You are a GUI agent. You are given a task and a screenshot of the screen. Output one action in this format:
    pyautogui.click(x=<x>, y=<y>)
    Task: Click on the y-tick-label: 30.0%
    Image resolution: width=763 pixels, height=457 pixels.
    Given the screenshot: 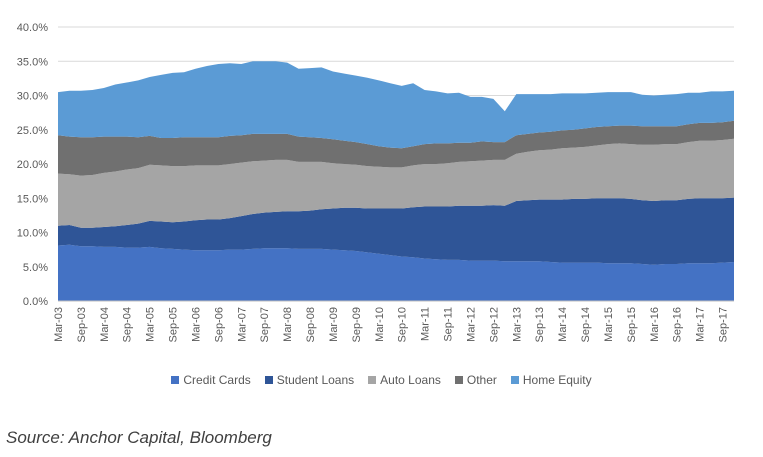 What is the action you would take?
    pyautogui.click(x=32, y=97)
    